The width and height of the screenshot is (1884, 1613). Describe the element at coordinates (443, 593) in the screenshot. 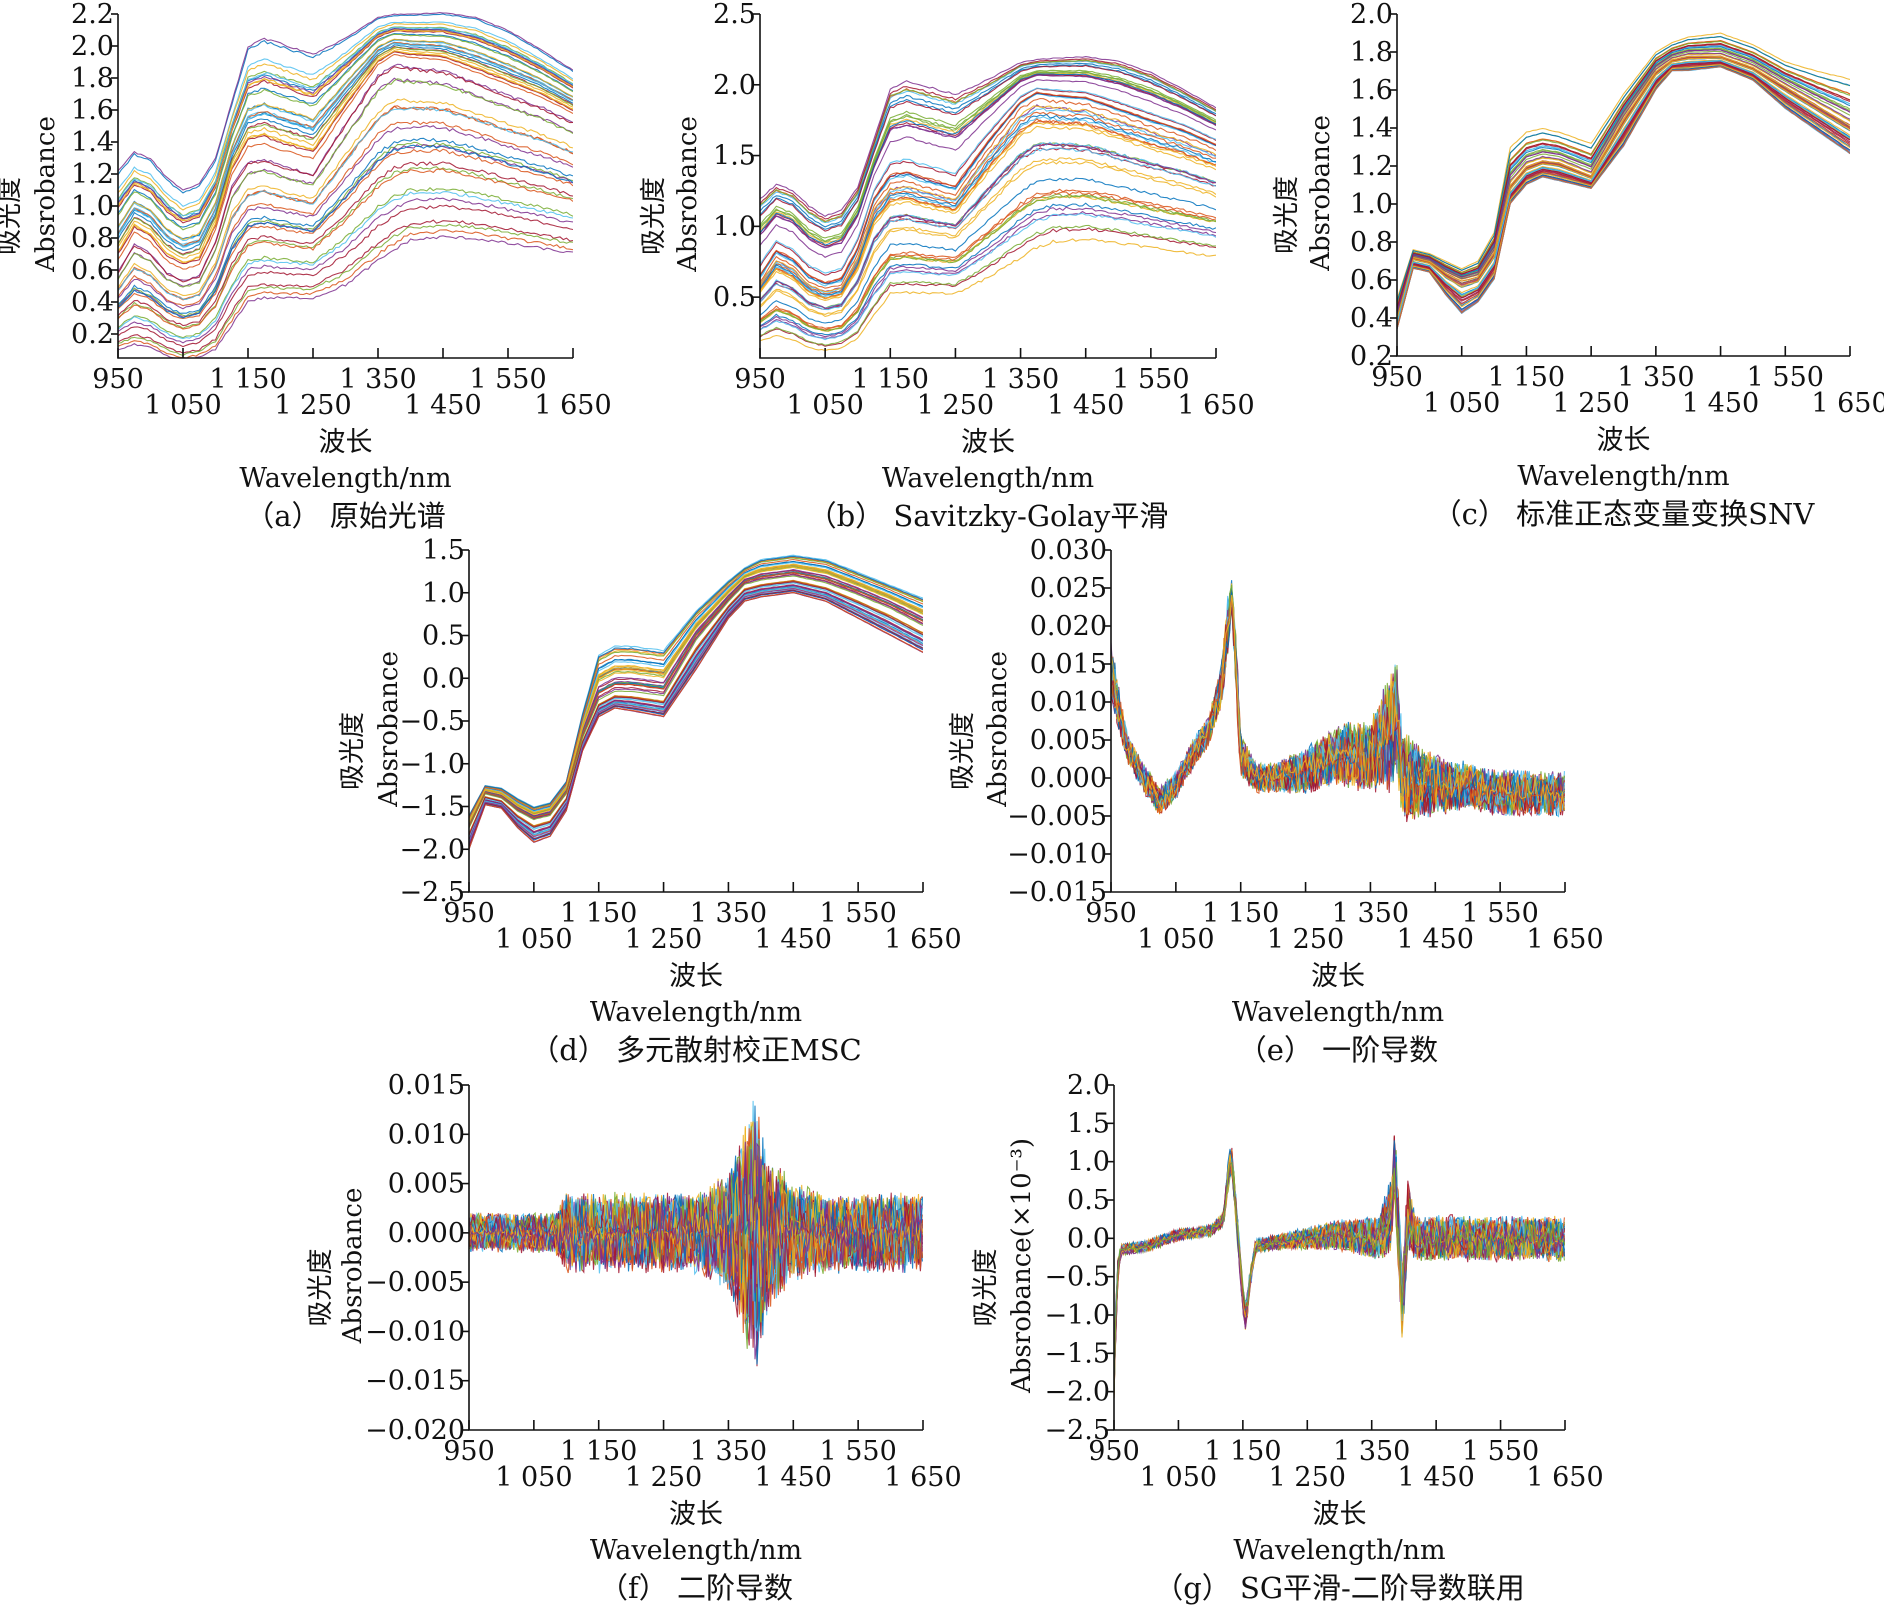

I see `y-tick-label: 1.0` at that location.